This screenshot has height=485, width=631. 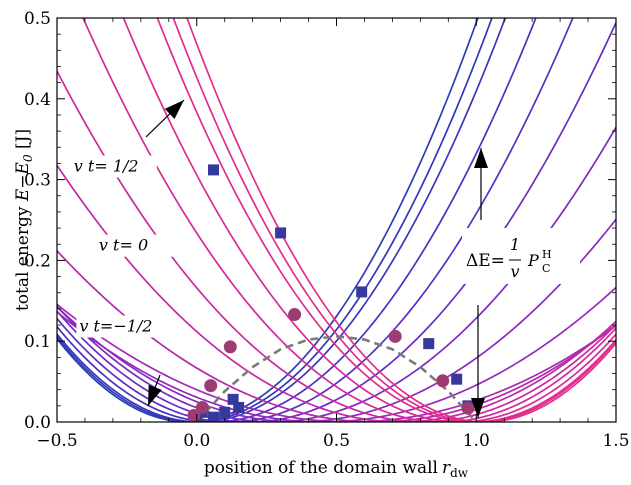 What do you see at coordinates (321, 468) in the screenshot?
I see `x-title-main: position of the domain wall` at bounding box center [321, 468].